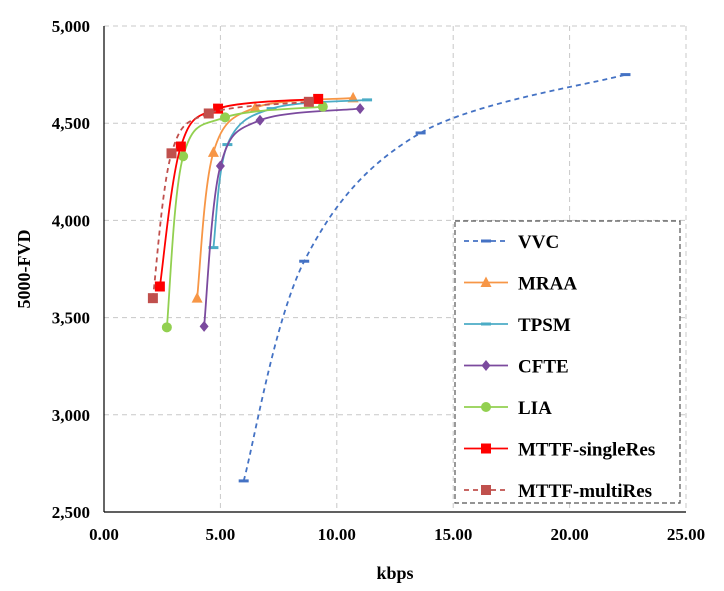 The image size is (724, 591). I want to click on legend-item-mttf-multires: MTTF-multiRes, so click(558, 491).